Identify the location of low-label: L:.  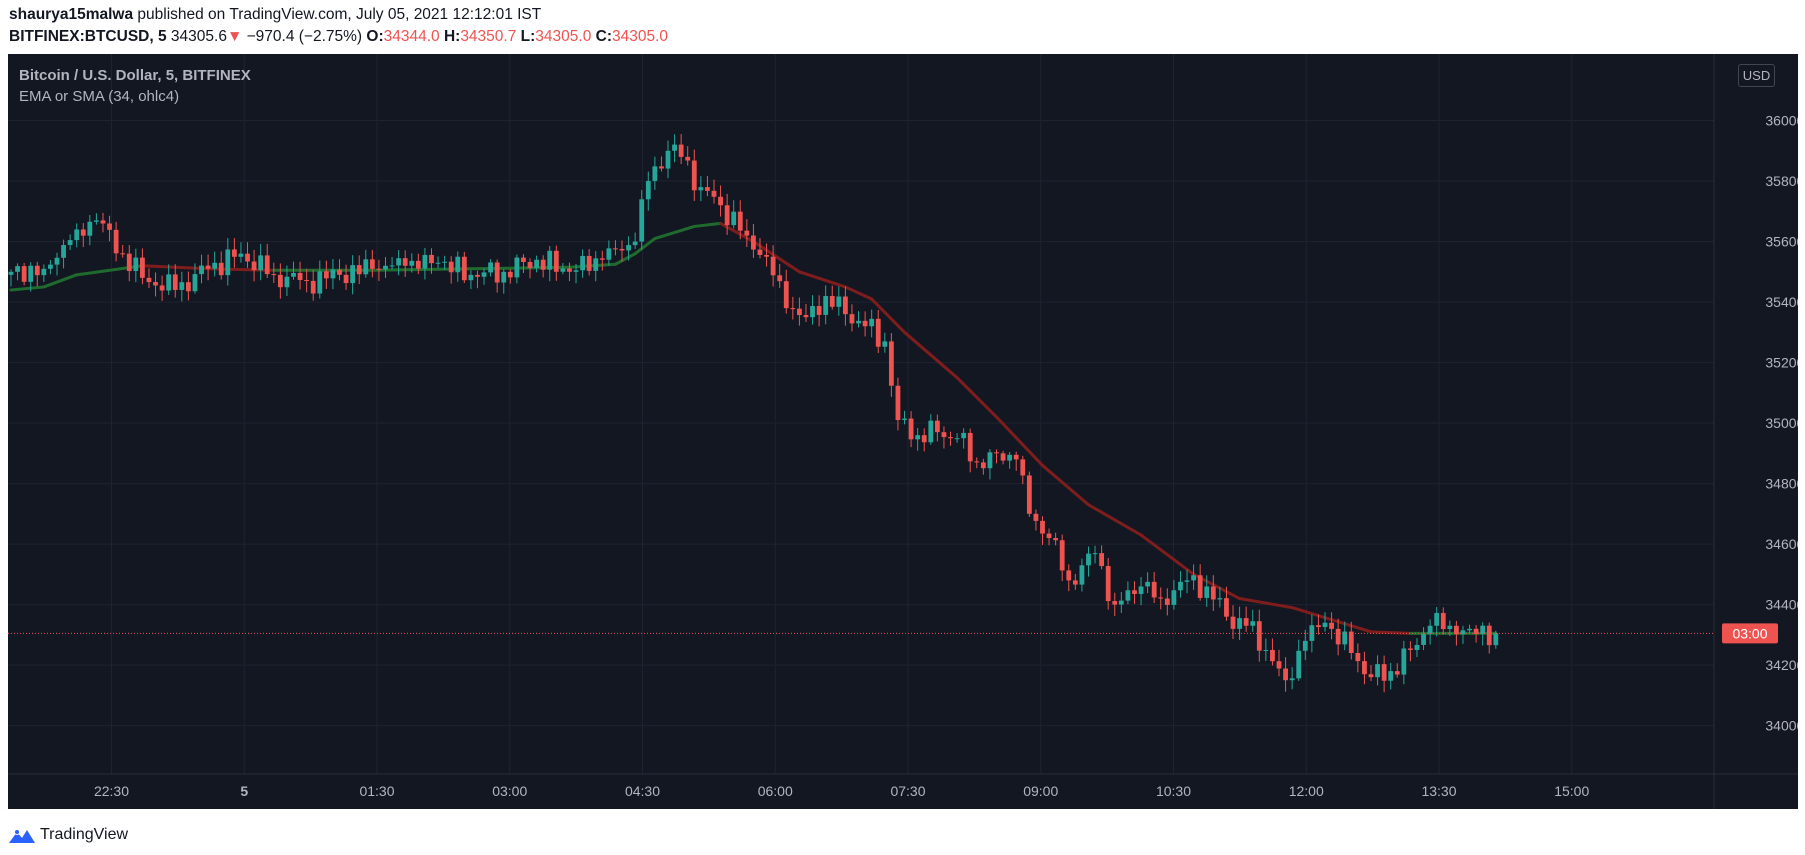
(528, 36).